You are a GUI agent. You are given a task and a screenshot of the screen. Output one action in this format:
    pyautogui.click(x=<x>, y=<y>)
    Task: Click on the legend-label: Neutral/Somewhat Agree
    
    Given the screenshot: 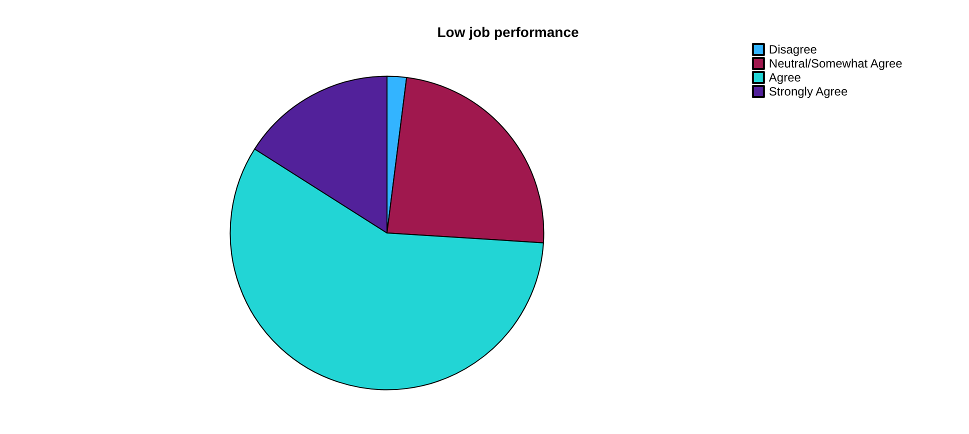 What is the action you would take?
    pyautogui.click(x=835, y=63)
    